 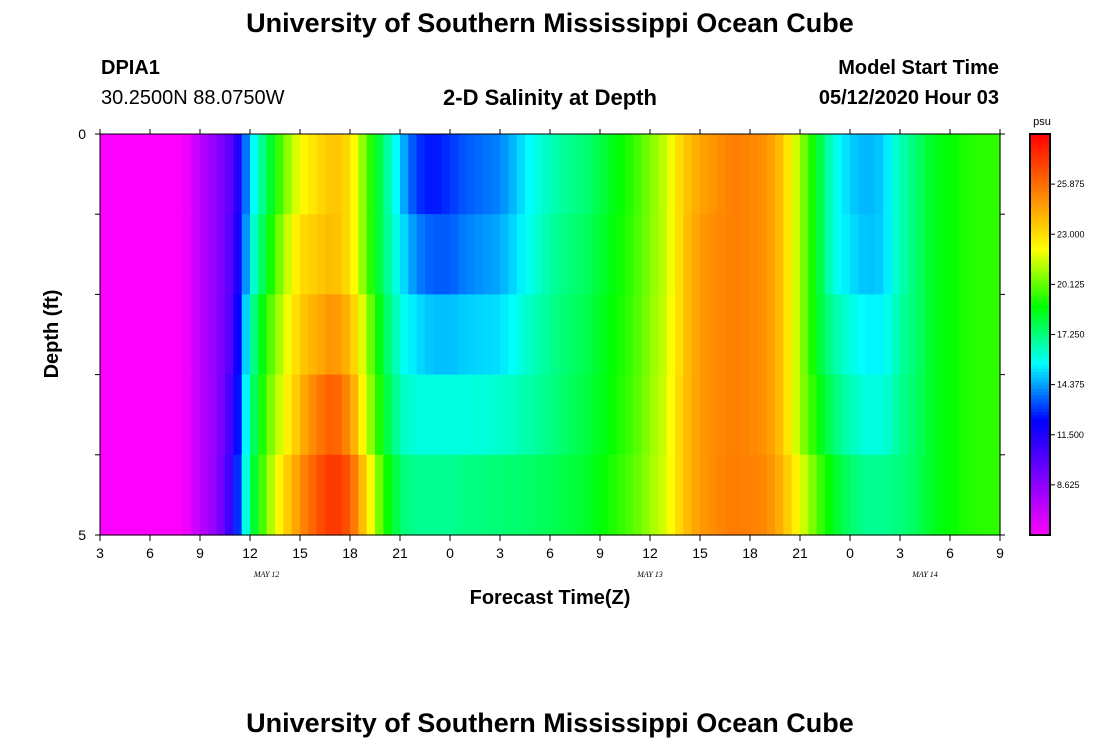 I want to click on colorbar-tick-label: 14.375, so click(x=1071, y=385).